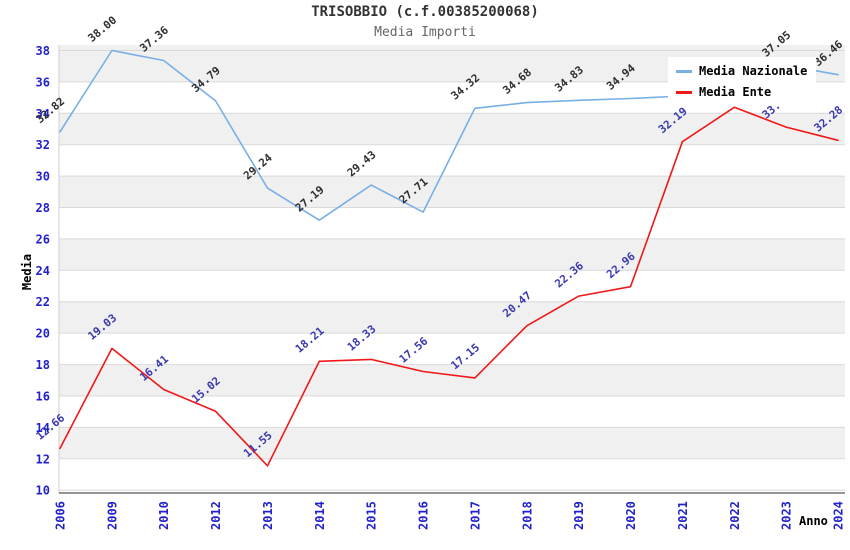  I want to click on legend-label-media-ente: Media Ente, so click(735, 92).